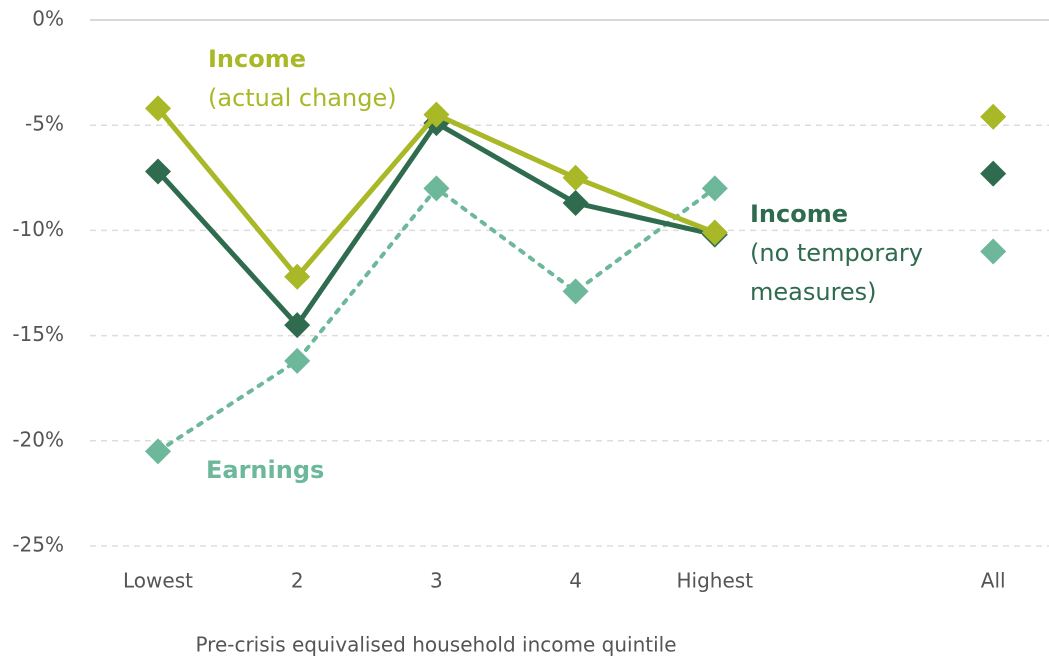  I want to click on y-tick-label: -25%, so click(38, 545).